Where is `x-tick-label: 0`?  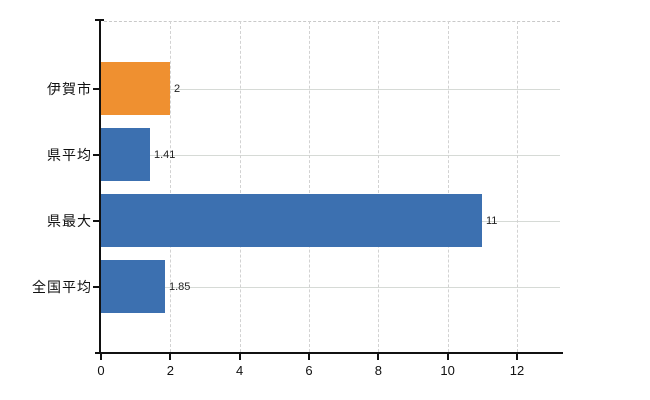 x-tick-label: 0 is located at coordinates (101, 370).